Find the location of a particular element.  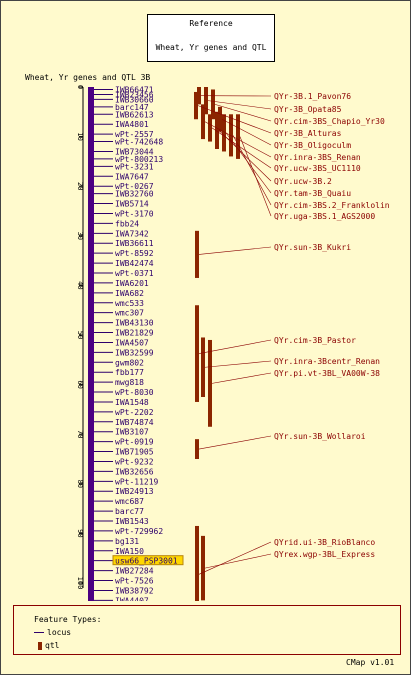

locus-label: wPt-0371 is located at coordinates (134, 273).